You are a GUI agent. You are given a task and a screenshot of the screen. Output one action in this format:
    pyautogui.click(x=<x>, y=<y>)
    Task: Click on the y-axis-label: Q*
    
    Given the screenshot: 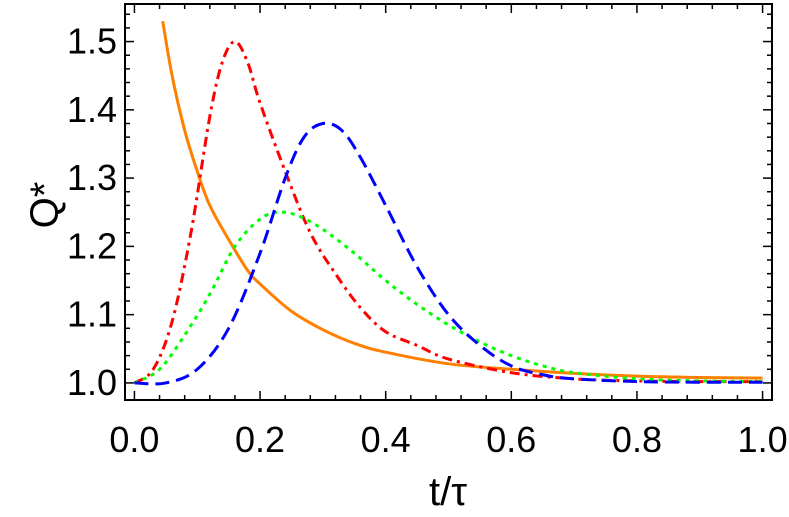 What is the action you would take?
    pyautogui.click(x=45, y=205)
    